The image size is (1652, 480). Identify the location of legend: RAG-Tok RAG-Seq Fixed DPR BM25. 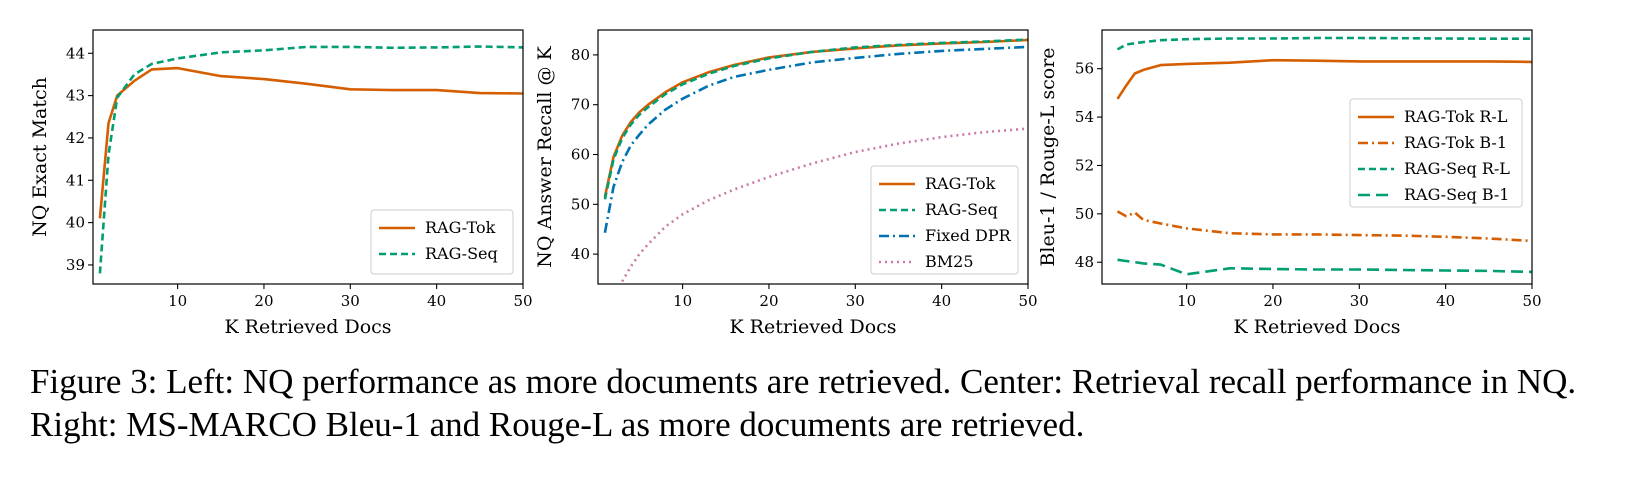
(944, 220).